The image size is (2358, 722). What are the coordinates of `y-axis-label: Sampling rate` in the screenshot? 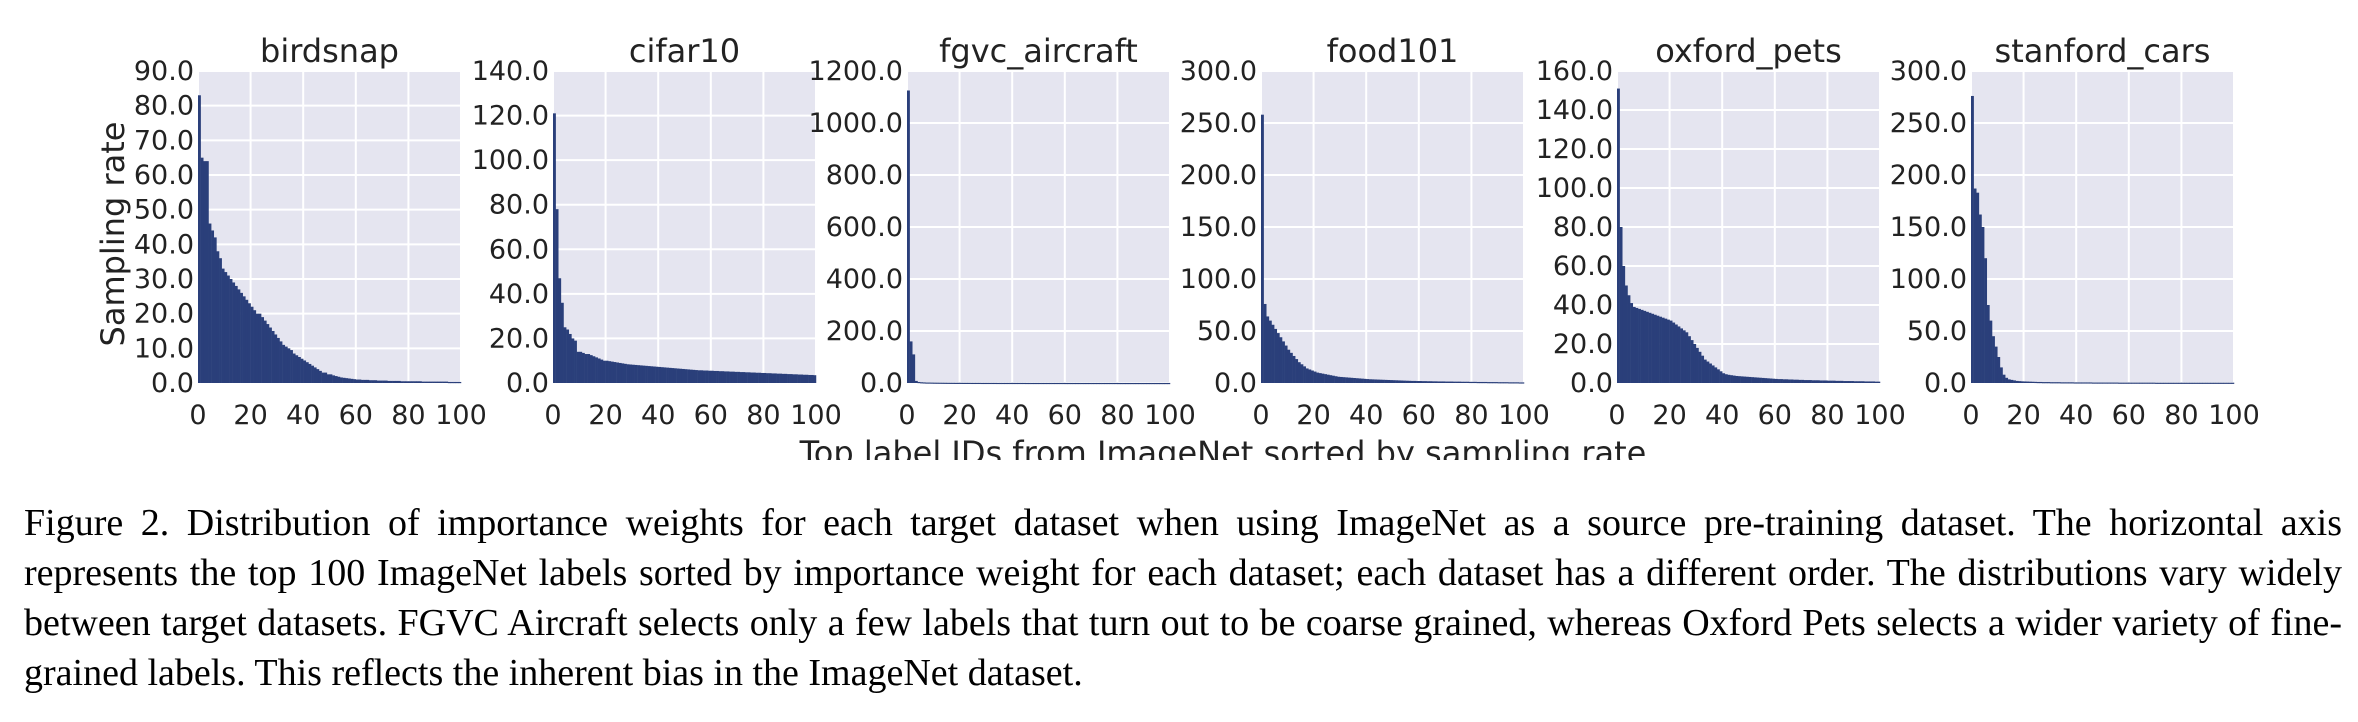 It's located at (113, 234).